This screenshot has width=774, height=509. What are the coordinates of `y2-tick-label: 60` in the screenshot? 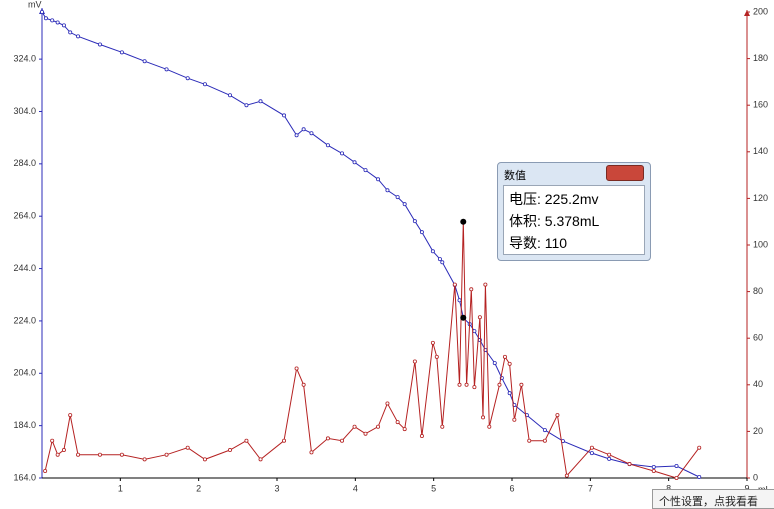 It's located at (758, 338).